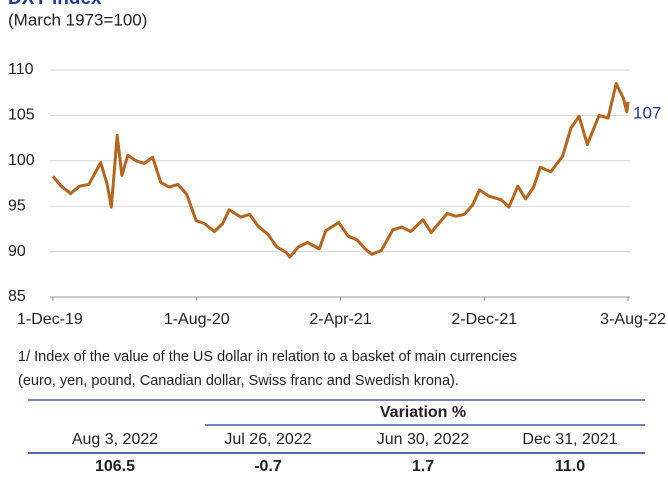 The width and height of the screenshot is (668, 478). What do you see at coordinates (484, 319) in the screenshot?
I see `x-tick-label: 2-Dec-21` at bounding box center [484, 319].